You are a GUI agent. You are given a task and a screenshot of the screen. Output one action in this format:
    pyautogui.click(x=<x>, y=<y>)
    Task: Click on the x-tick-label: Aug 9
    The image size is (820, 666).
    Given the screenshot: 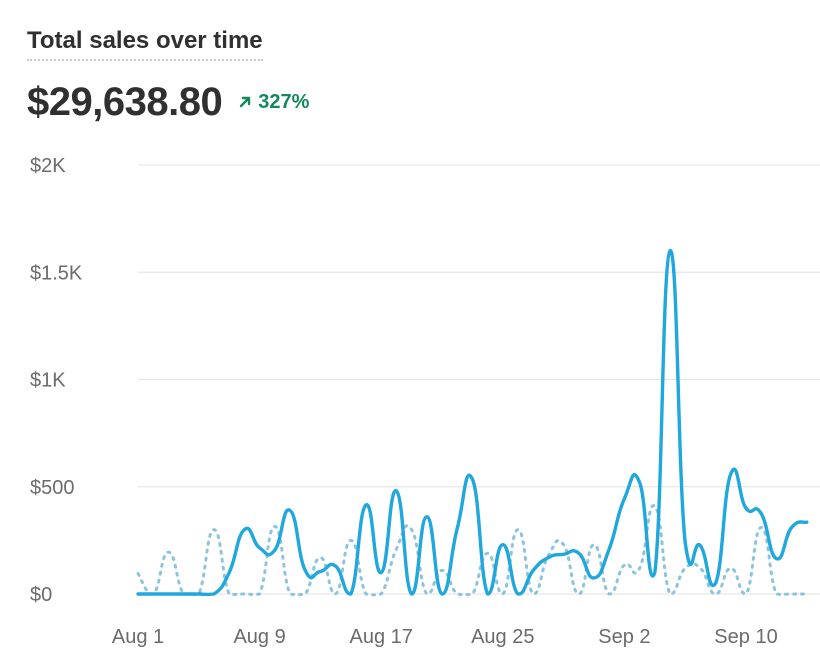 What is the action you would take?
    pyautogui.click(x=259, y=637)
    